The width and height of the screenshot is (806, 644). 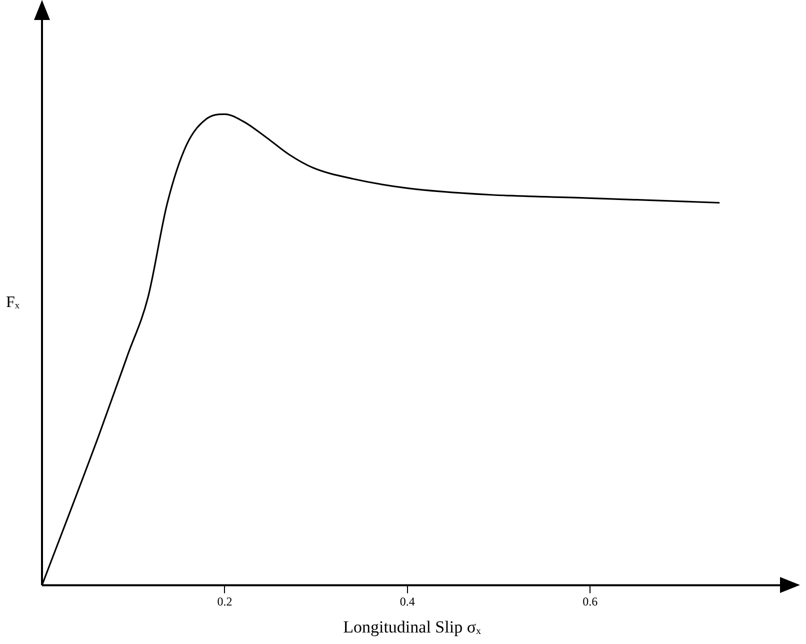 What do you see at coordinates (590, 601) in the screenshot?
I see `x-tick-label: 0.6` at bounding box center [590, 601].